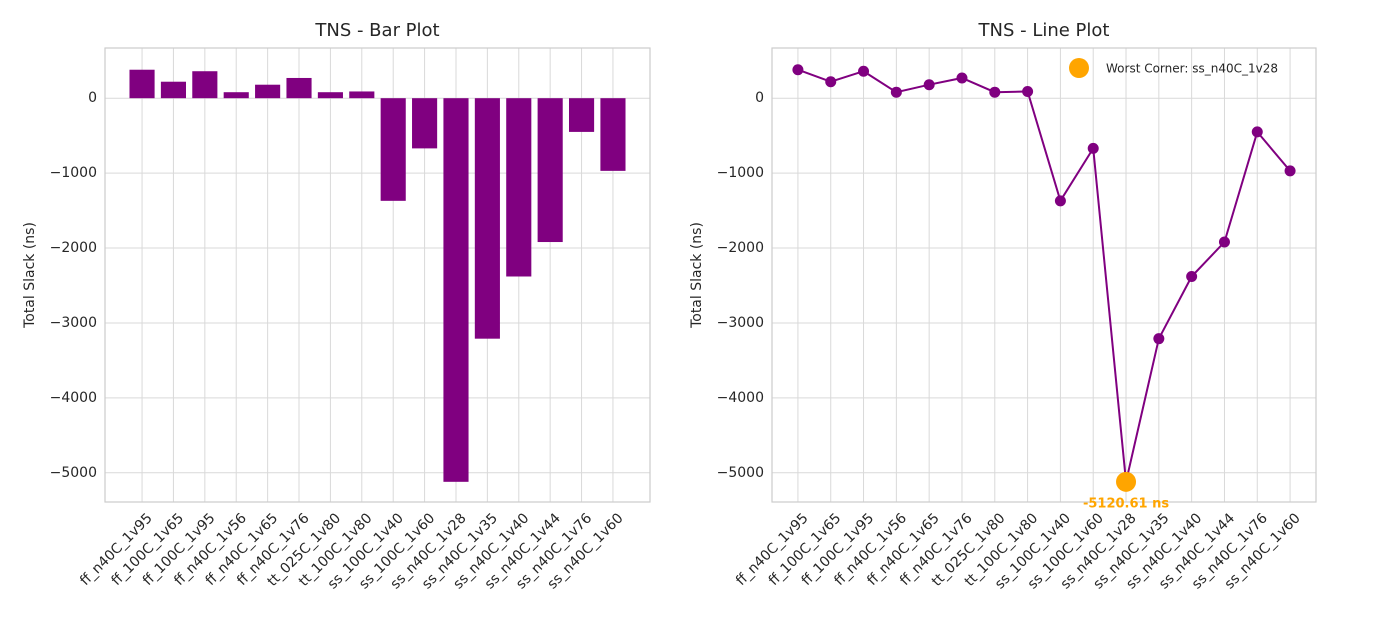 This screenshot has width=1375, height=641. I want to click on chart-title: TNS - Bar Plot, so click(376, 30).